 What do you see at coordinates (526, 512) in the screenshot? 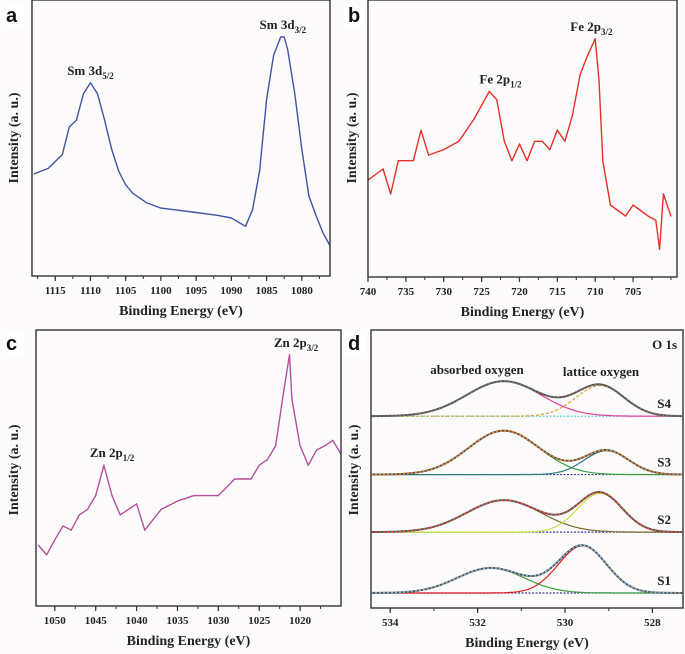
I see `envelope-fit` at bounding box center [526, 512].